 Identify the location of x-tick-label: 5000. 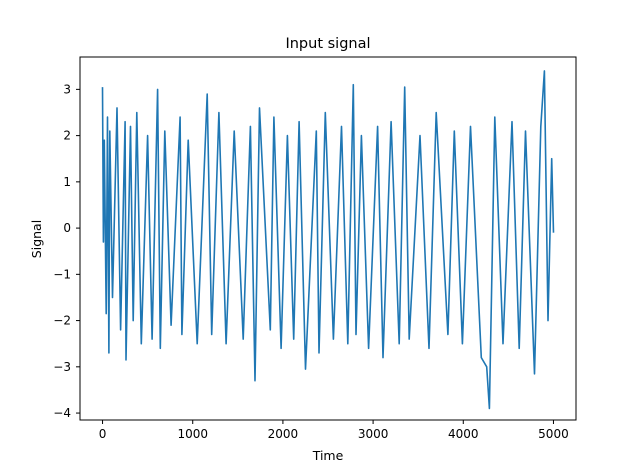
(553, 434).